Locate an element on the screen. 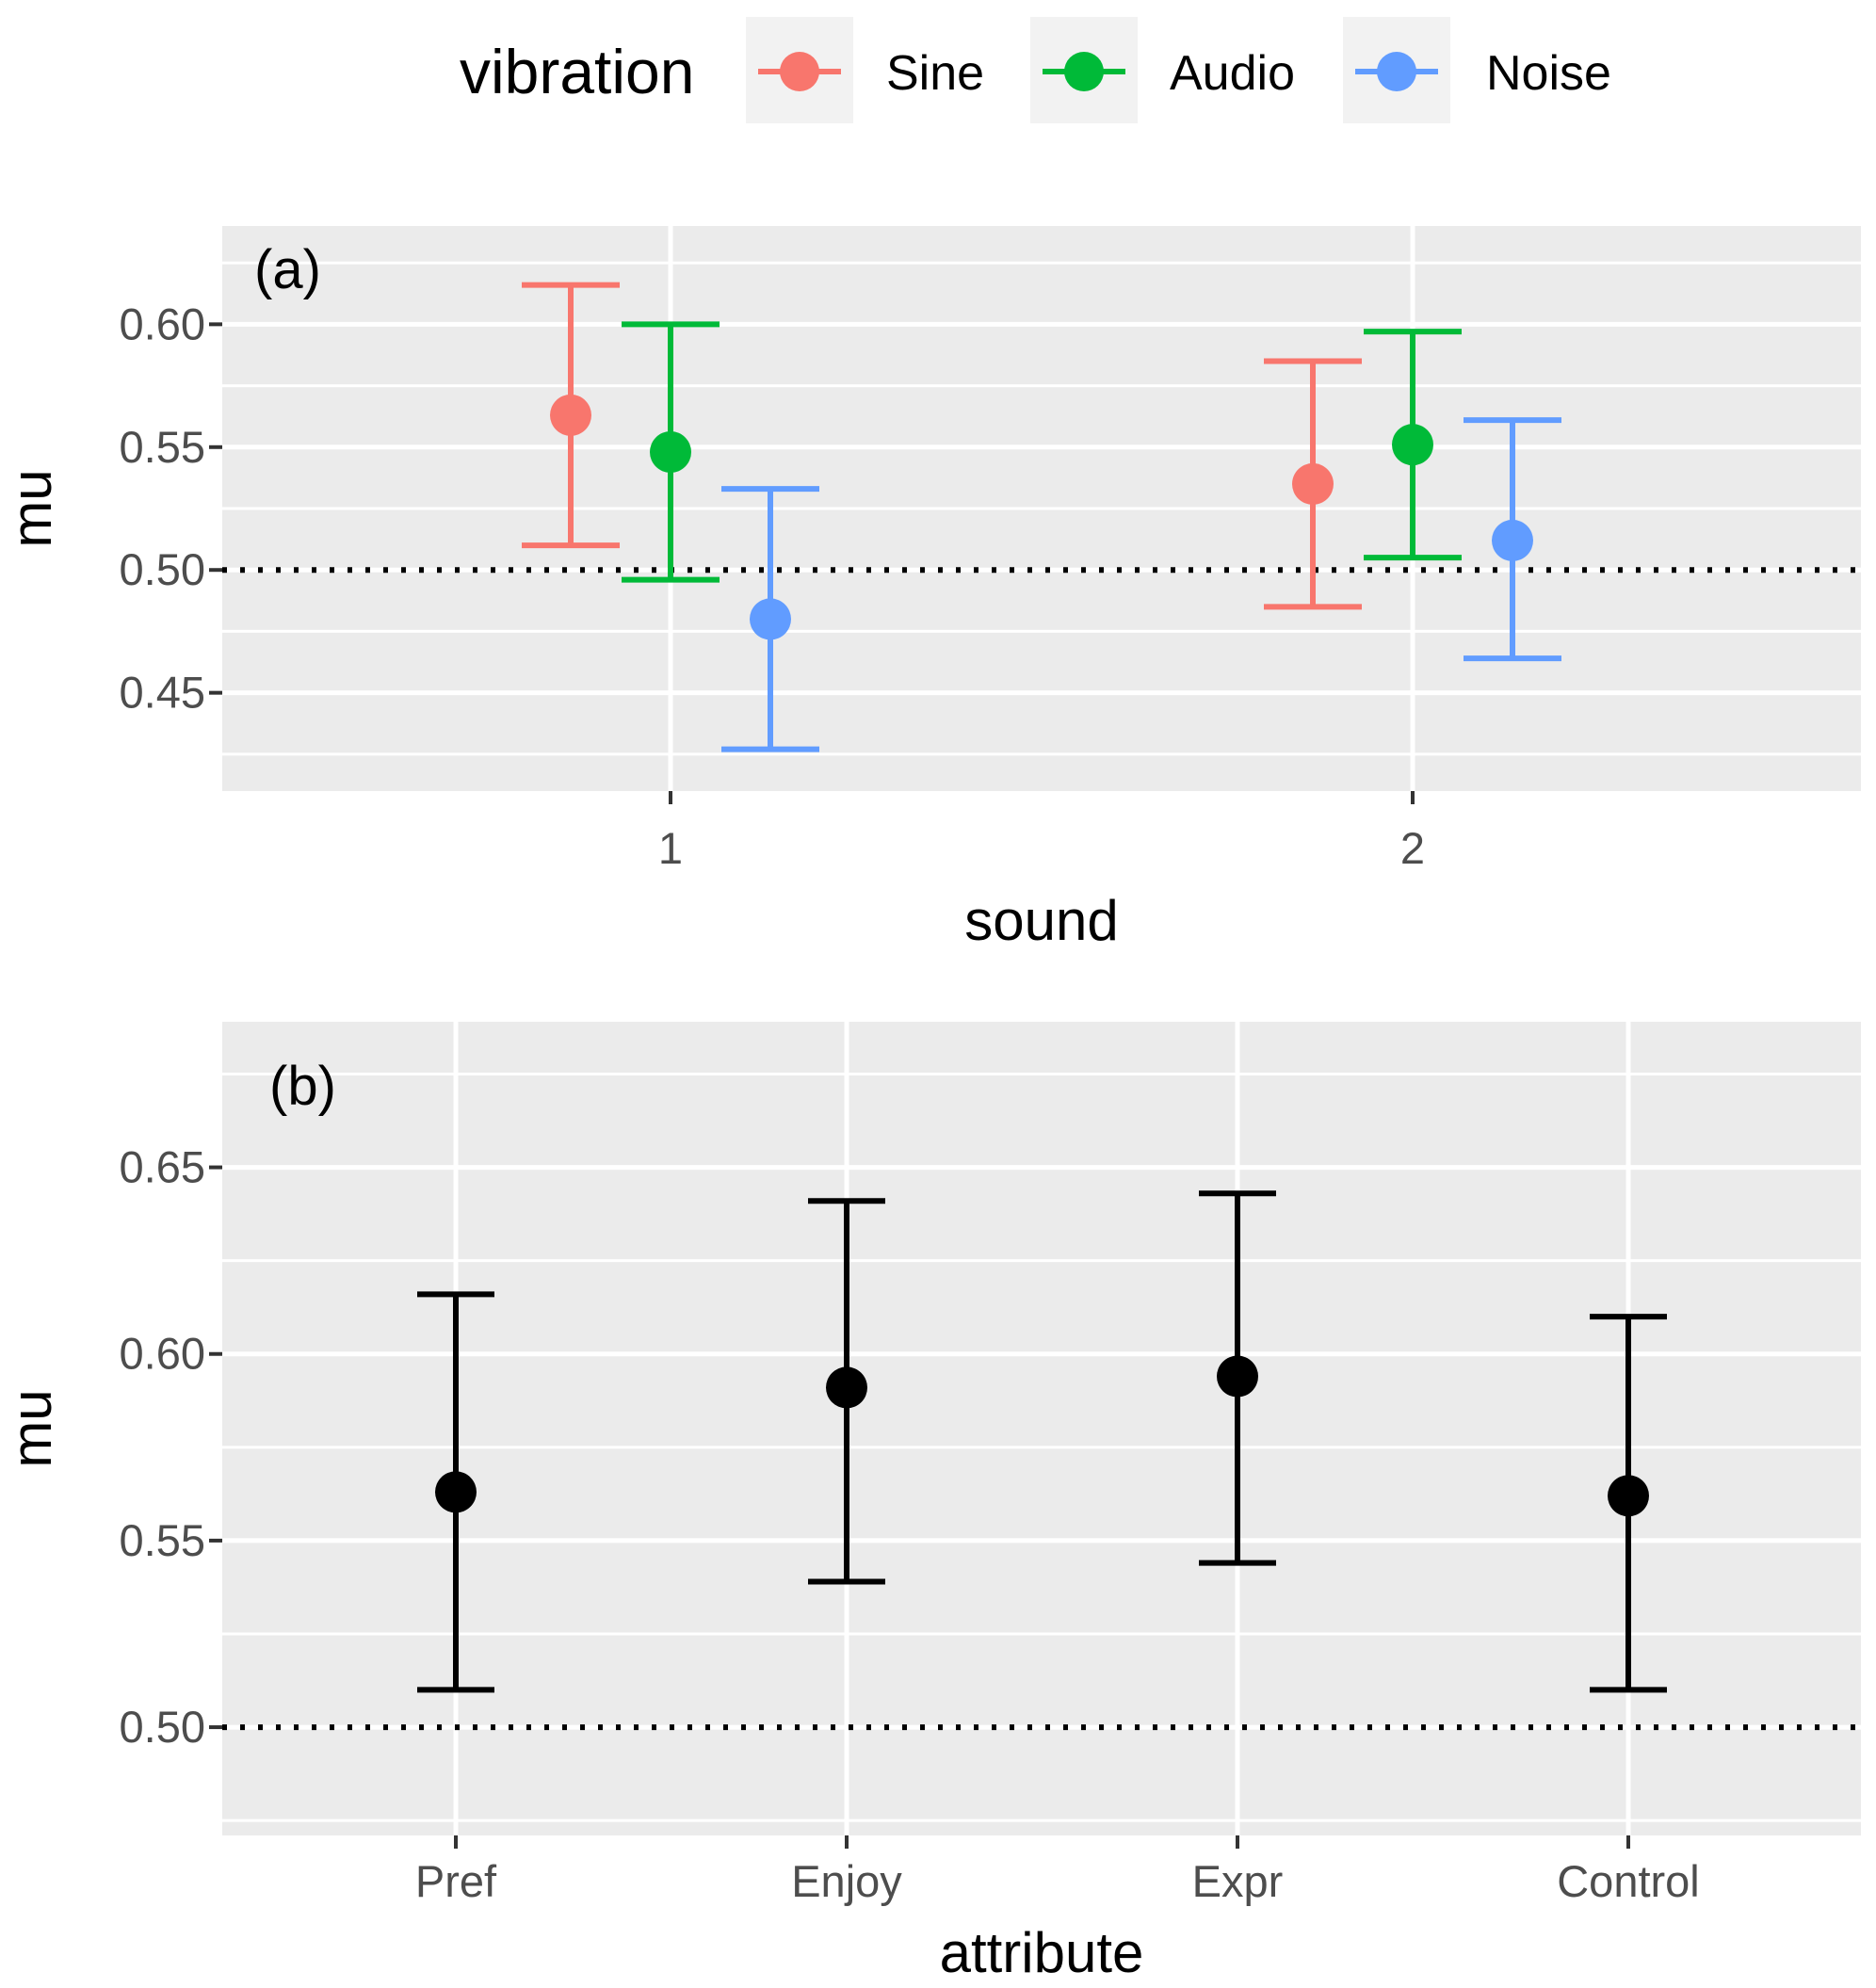  panel-b-x-tick-label: Enjoy is located at coordinates (846, 1881).